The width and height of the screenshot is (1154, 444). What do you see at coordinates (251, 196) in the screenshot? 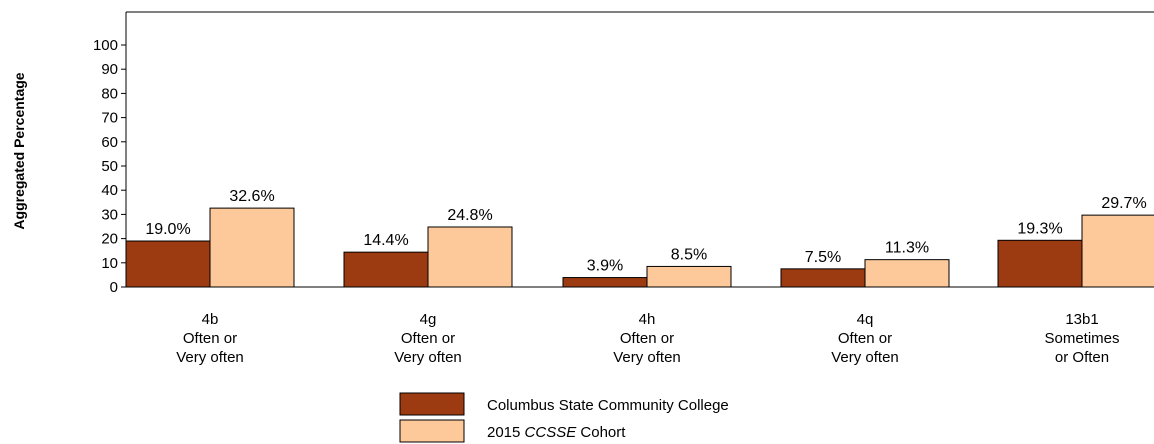
I see `data-label: 32.6%` at bounding box center [251, 196].